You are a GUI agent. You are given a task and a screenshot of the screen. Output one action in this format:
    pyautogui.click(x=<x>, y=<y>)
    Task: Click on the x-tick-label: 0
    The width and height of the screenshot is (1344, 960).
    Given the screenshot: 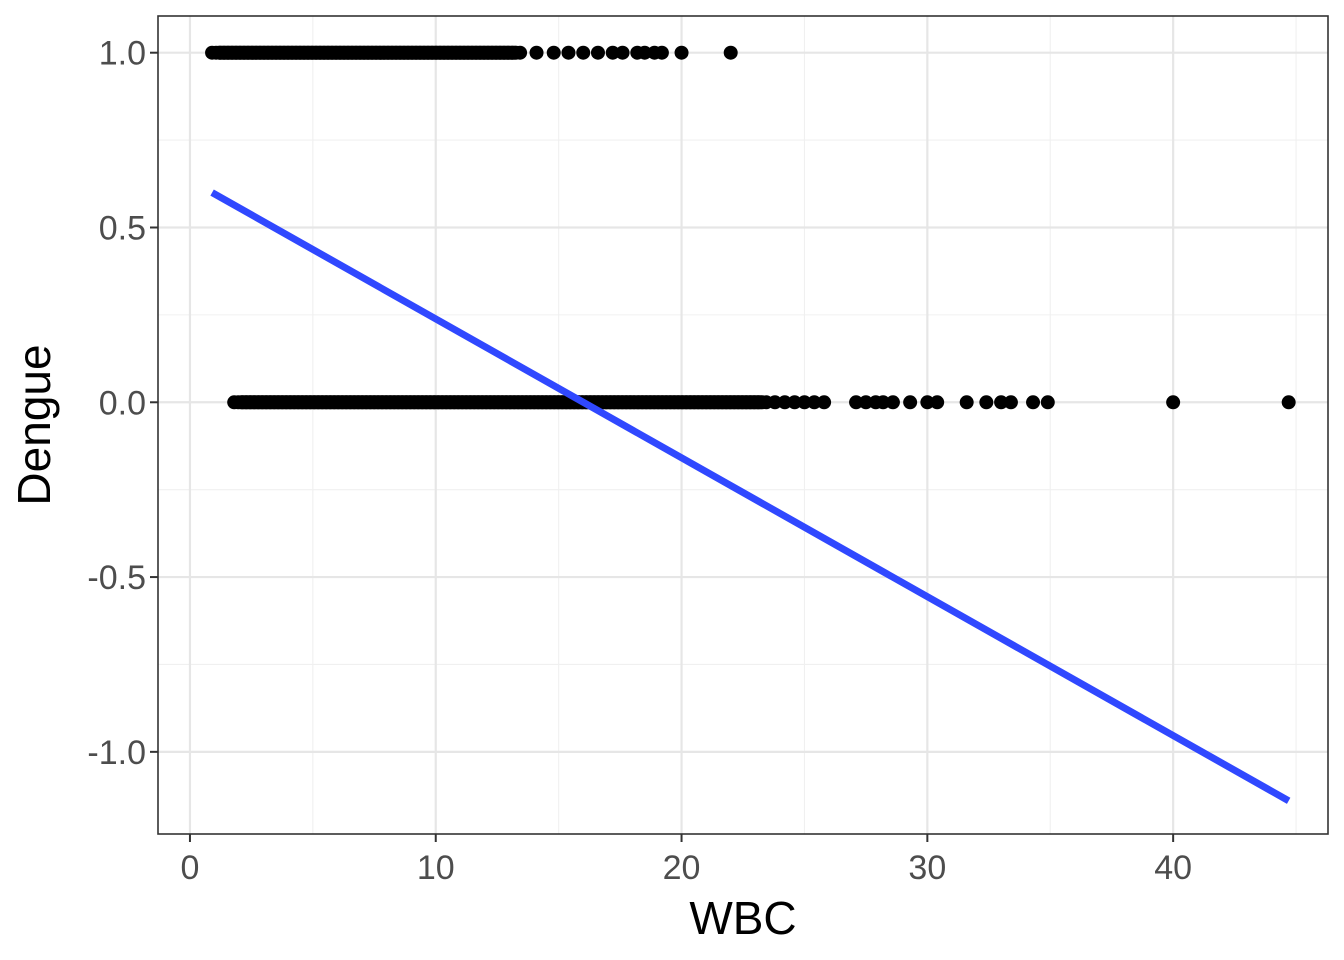 What is the action you would take?
    pyautogui.click(x=189, y=868)
    